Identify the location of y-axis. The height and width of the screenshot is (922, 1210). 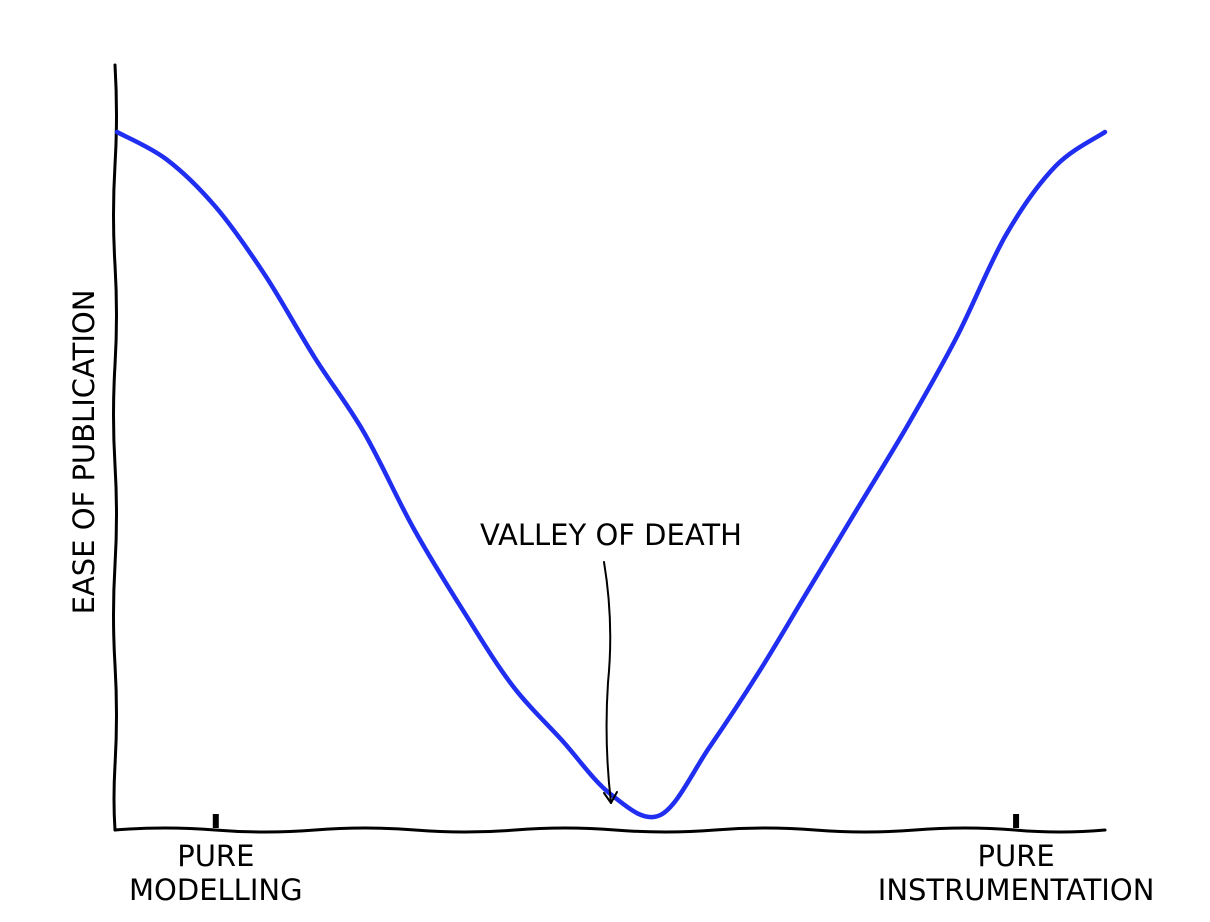
(115, 447).